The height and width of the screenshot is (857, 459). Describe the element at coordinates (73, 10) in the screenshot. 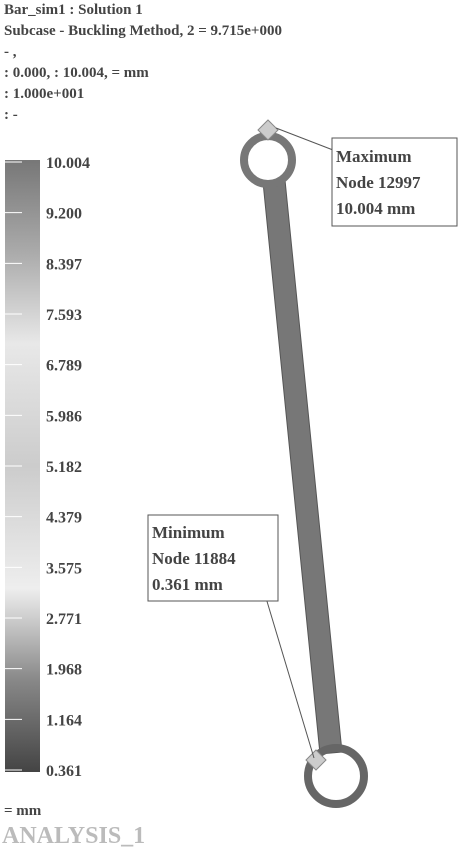

I see `header-line: Bar_sim1 : Solution 1` at that location.